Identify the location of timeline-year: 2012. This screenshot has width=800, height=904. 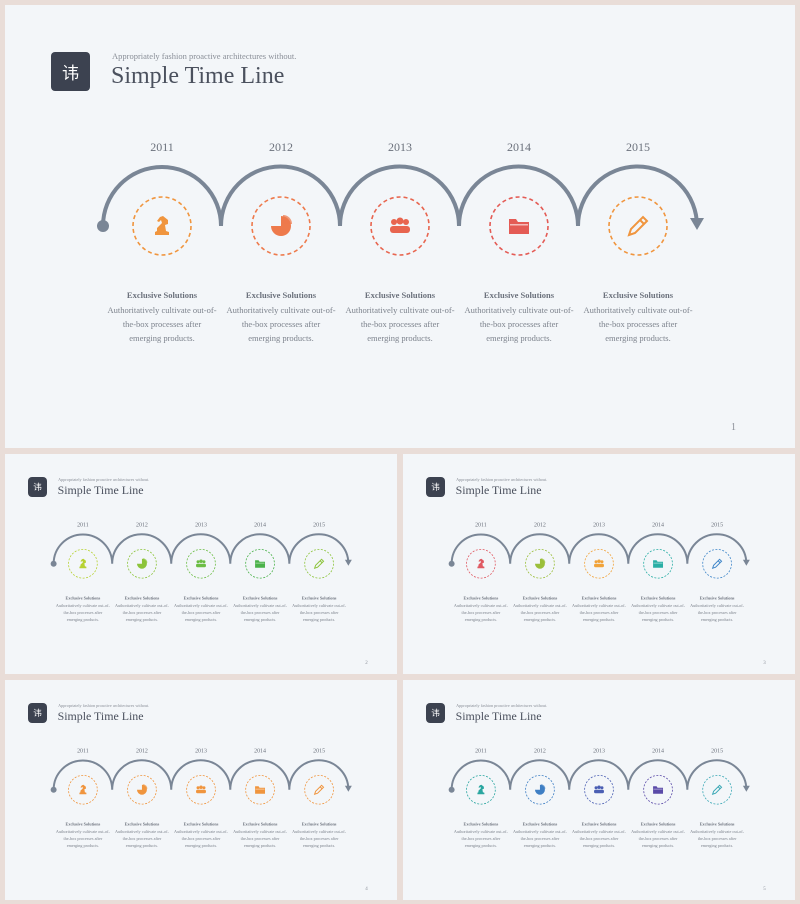
(540, 526).